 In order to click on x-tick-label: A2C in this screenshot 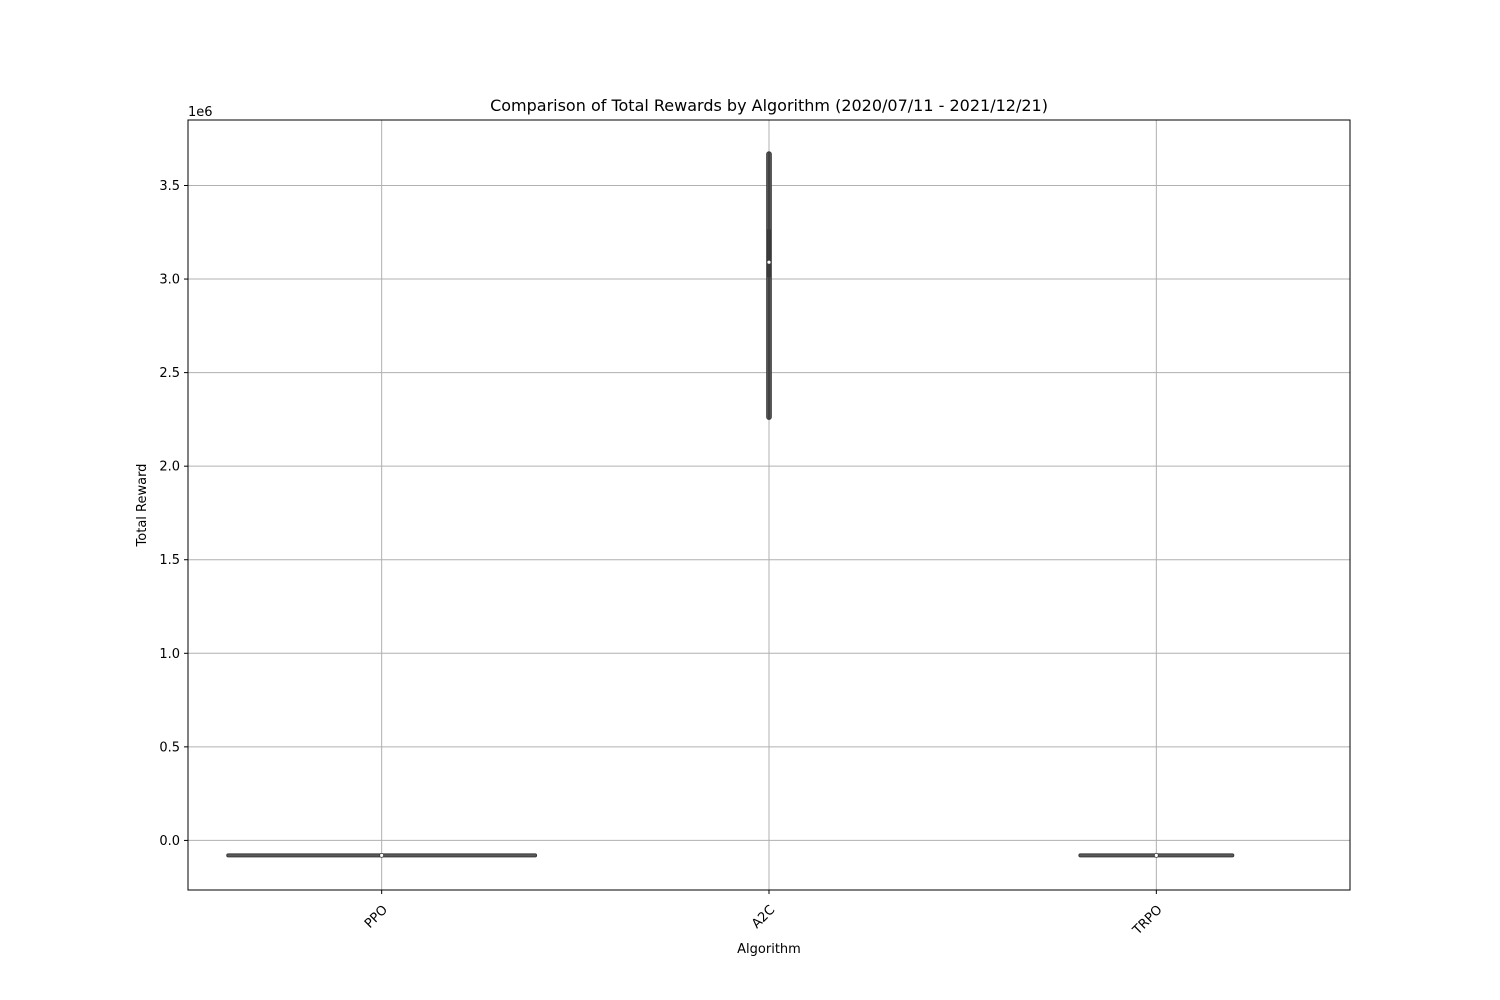, I will do `click(763, 917)`.